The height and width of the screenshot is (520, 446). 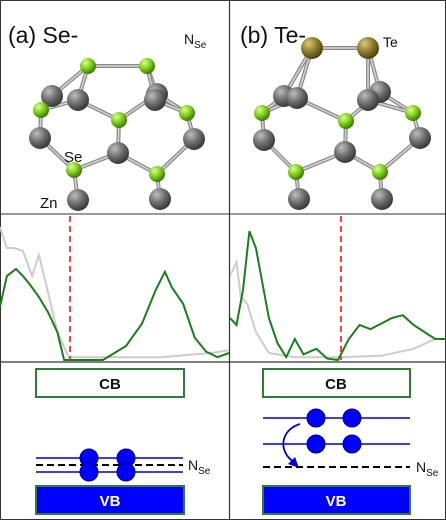 I want to click on vb-box-a, so click(x=110, y=500).